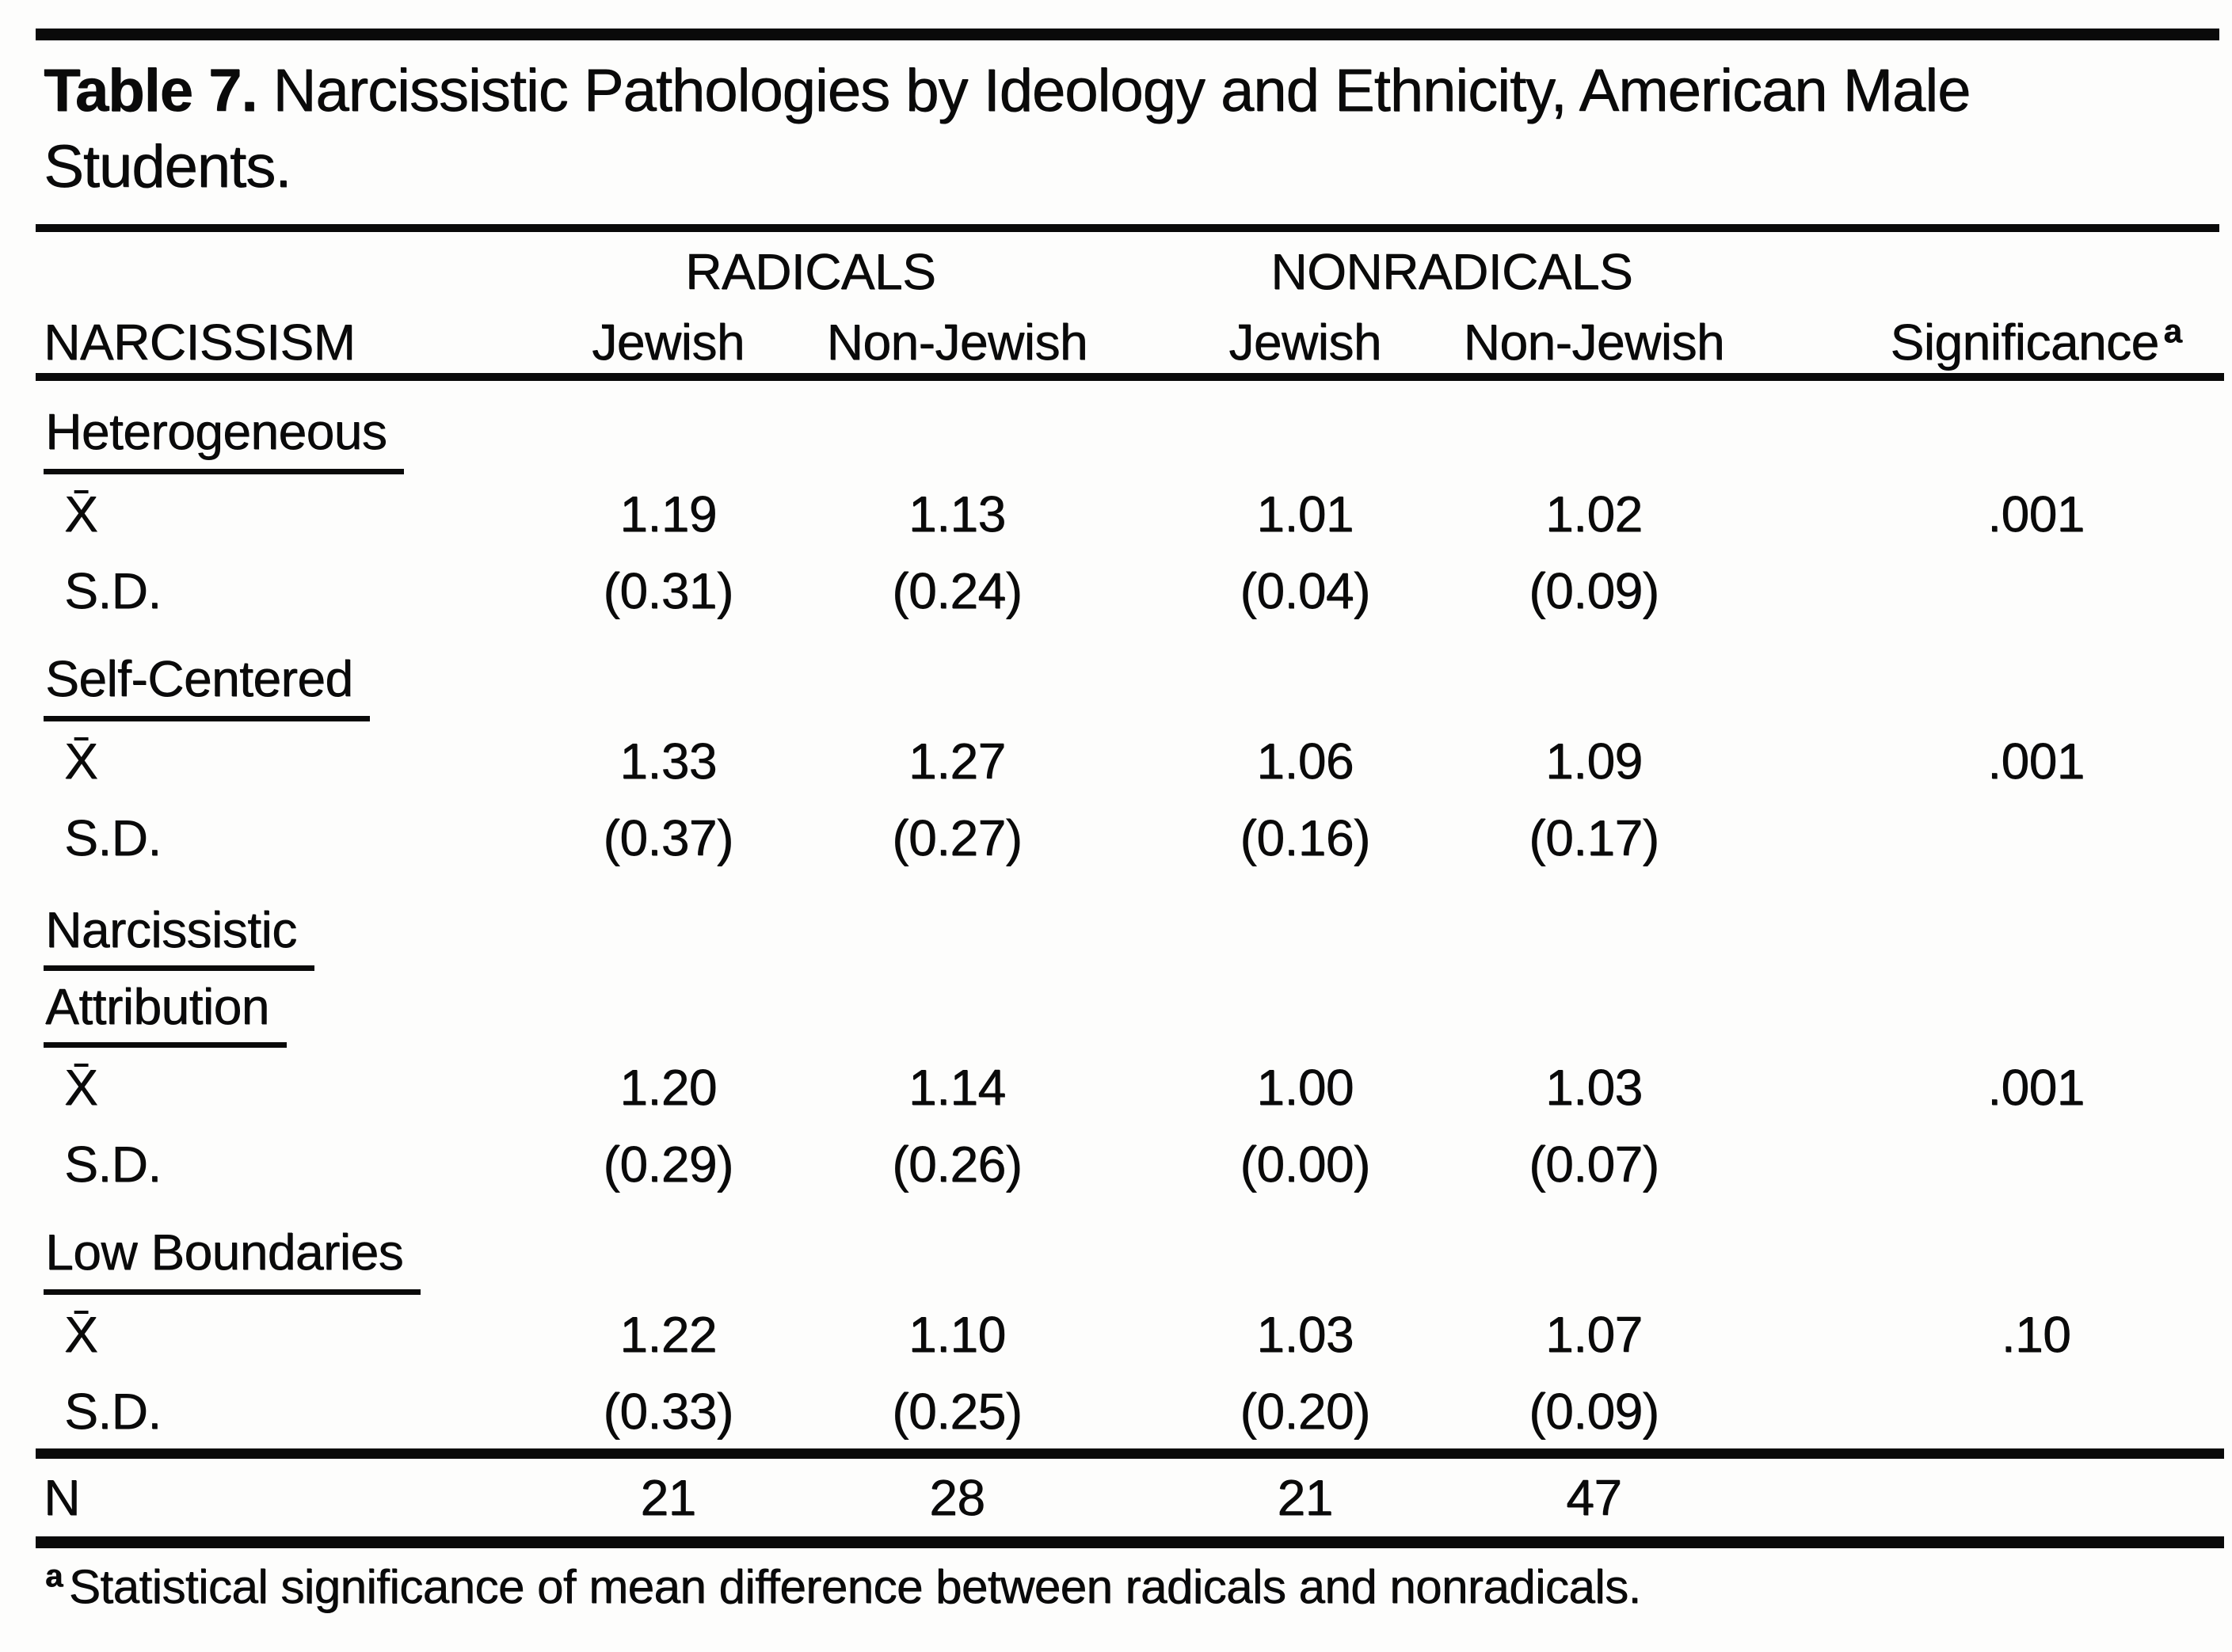  I want to click on section-header-row: Narcissistic Attribution, so click(1130, 961).